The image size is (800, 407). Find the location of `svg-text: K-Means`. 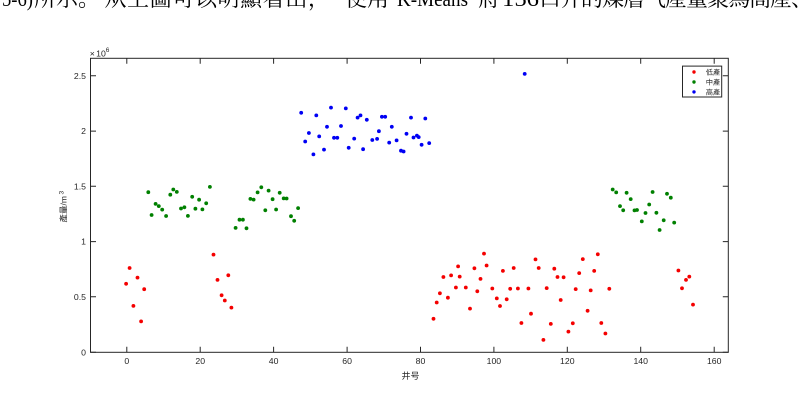

svg-text: K-Means is located at coordinates (432, 5).